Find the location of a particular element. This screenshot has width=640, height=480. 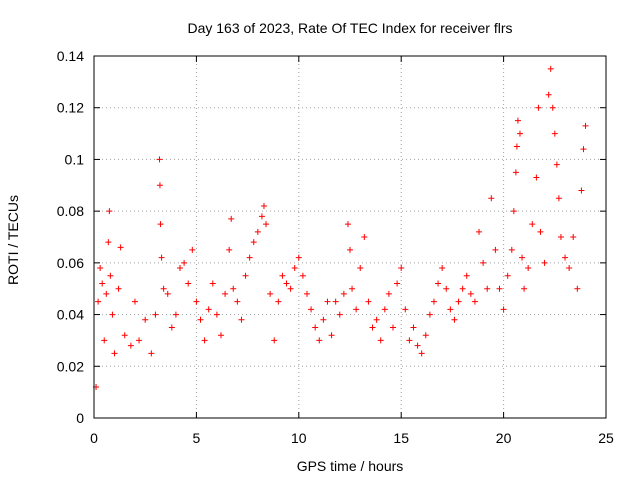

x-tick-label: 10 is located at coordinates (299, 438).